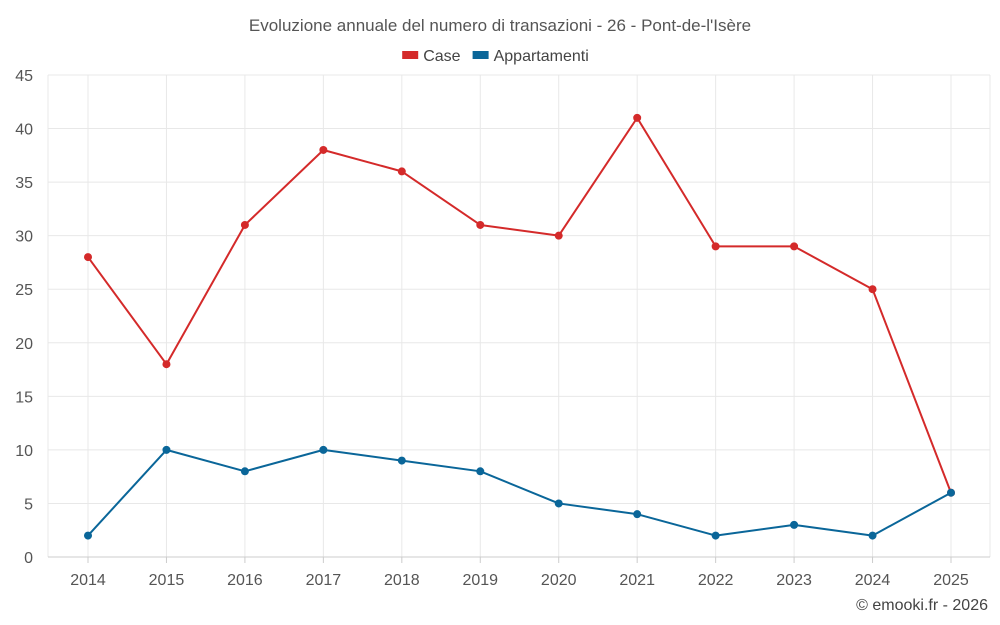 This screenshot has width=1000, height=625. Describe the element at coordinates (794, 524) in the screenshot. I see `data-point-appartamenti-2023` at that location.